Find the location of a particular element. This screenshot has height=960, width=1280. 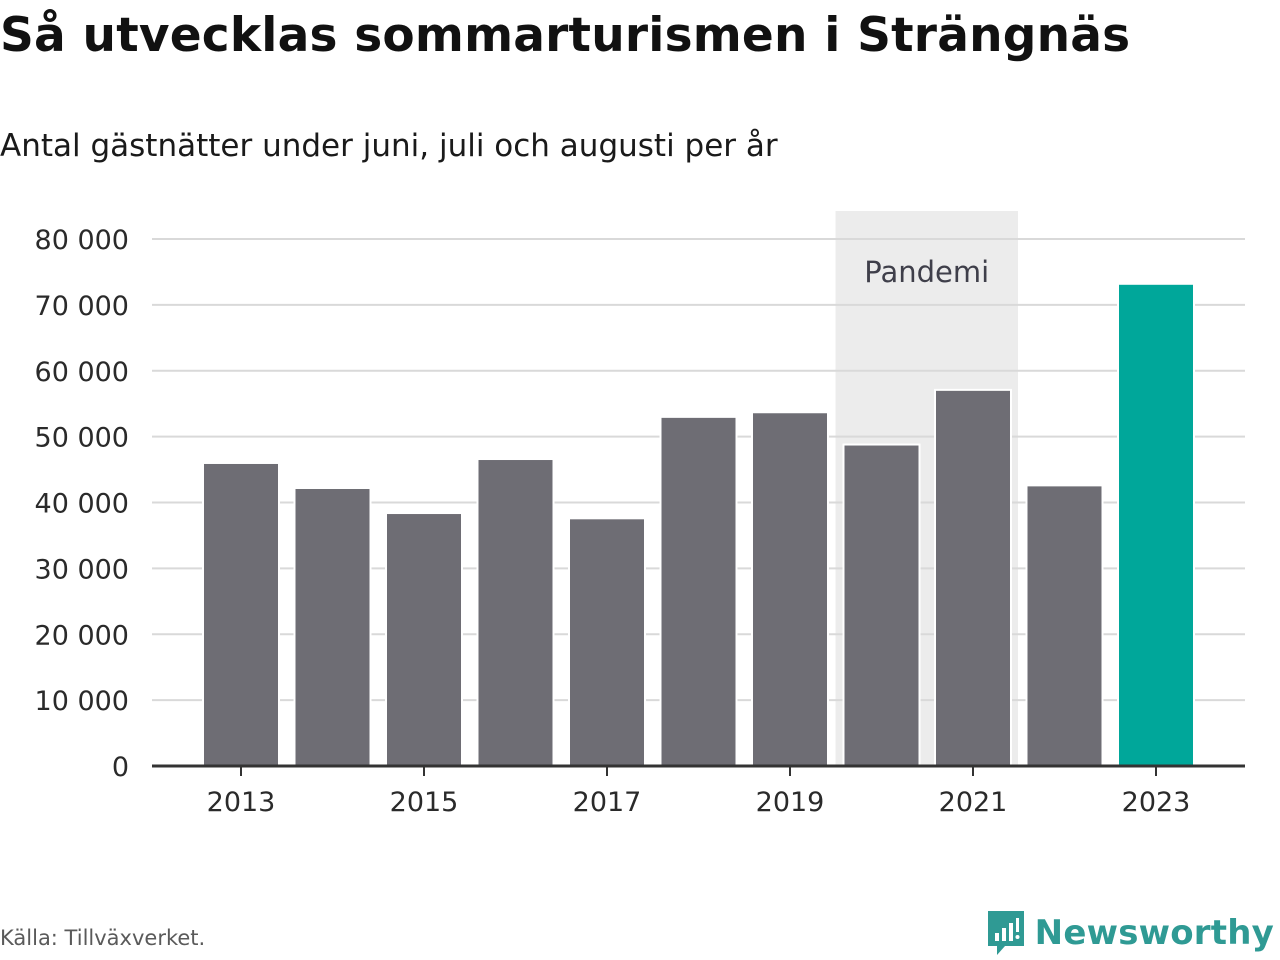

source-note: Källa: Tillväxverket. is located at coordinates (103, 938).